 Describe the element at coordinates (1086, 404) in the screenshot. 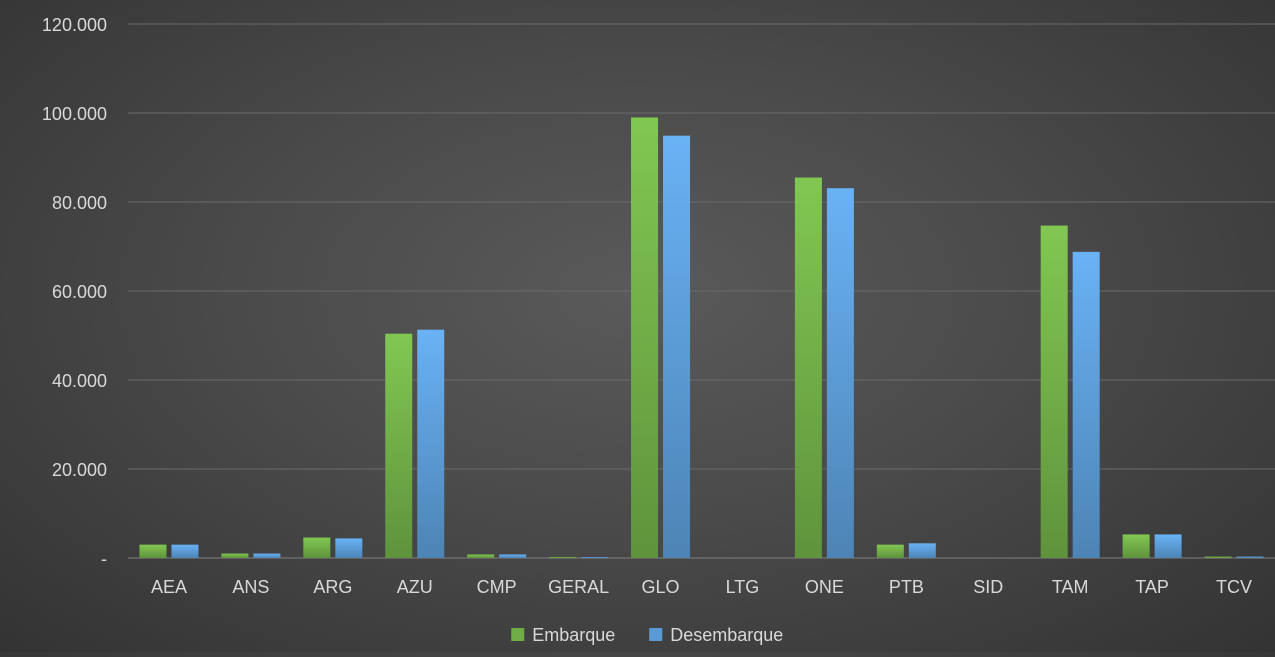

I see `bar-desembarque-tam` at that location.